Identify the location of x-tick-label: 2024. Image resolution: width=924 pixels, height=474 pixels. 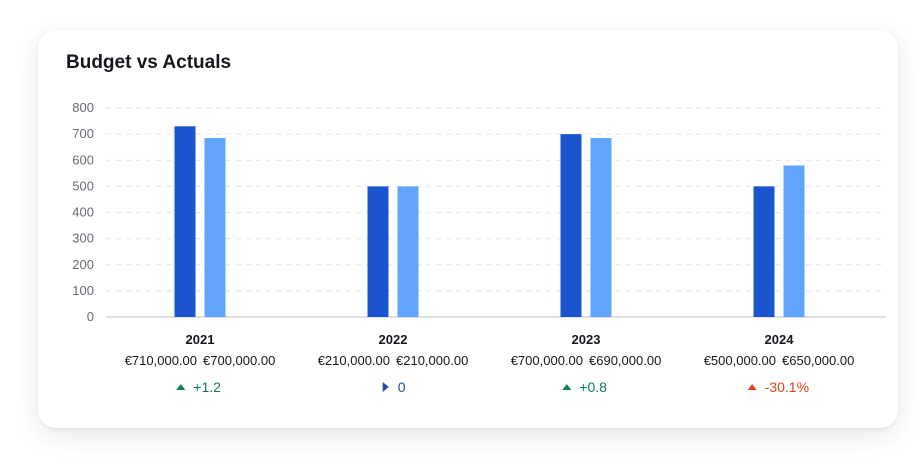
(780, 339).